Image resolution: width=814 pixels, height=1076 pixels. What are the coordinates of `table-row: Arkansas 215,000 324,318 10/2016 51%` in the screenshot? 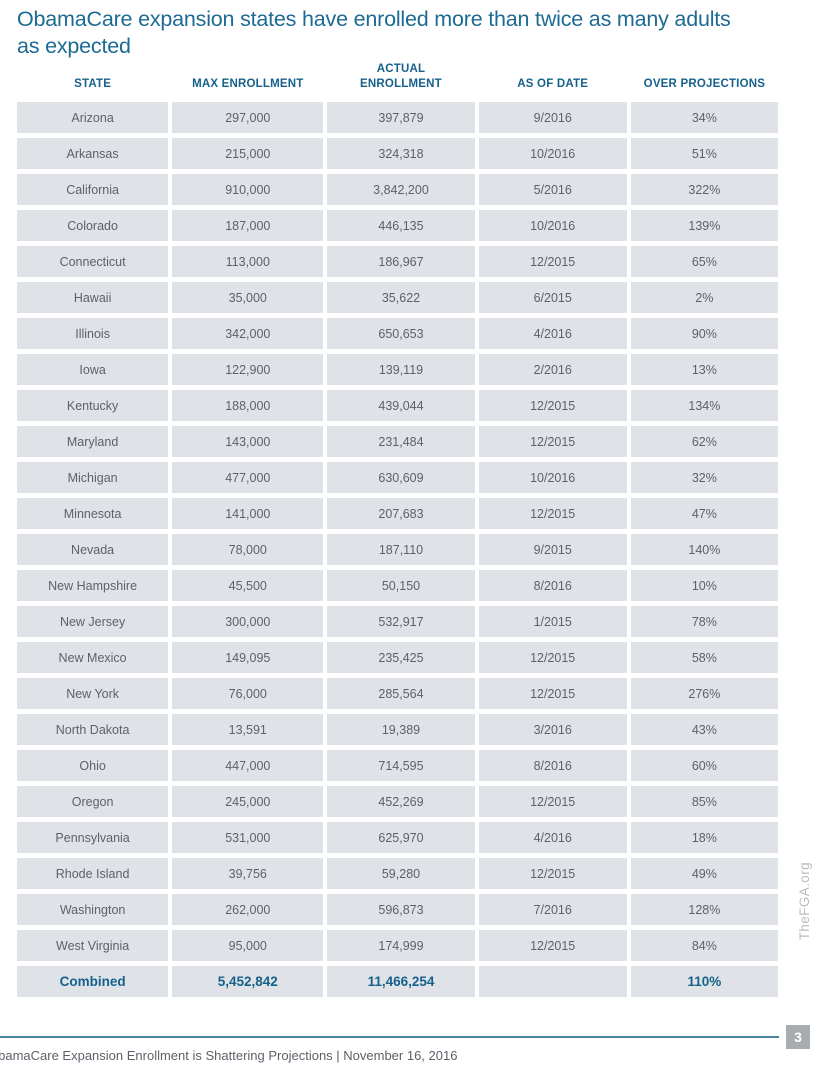 It's located at (397, 153).